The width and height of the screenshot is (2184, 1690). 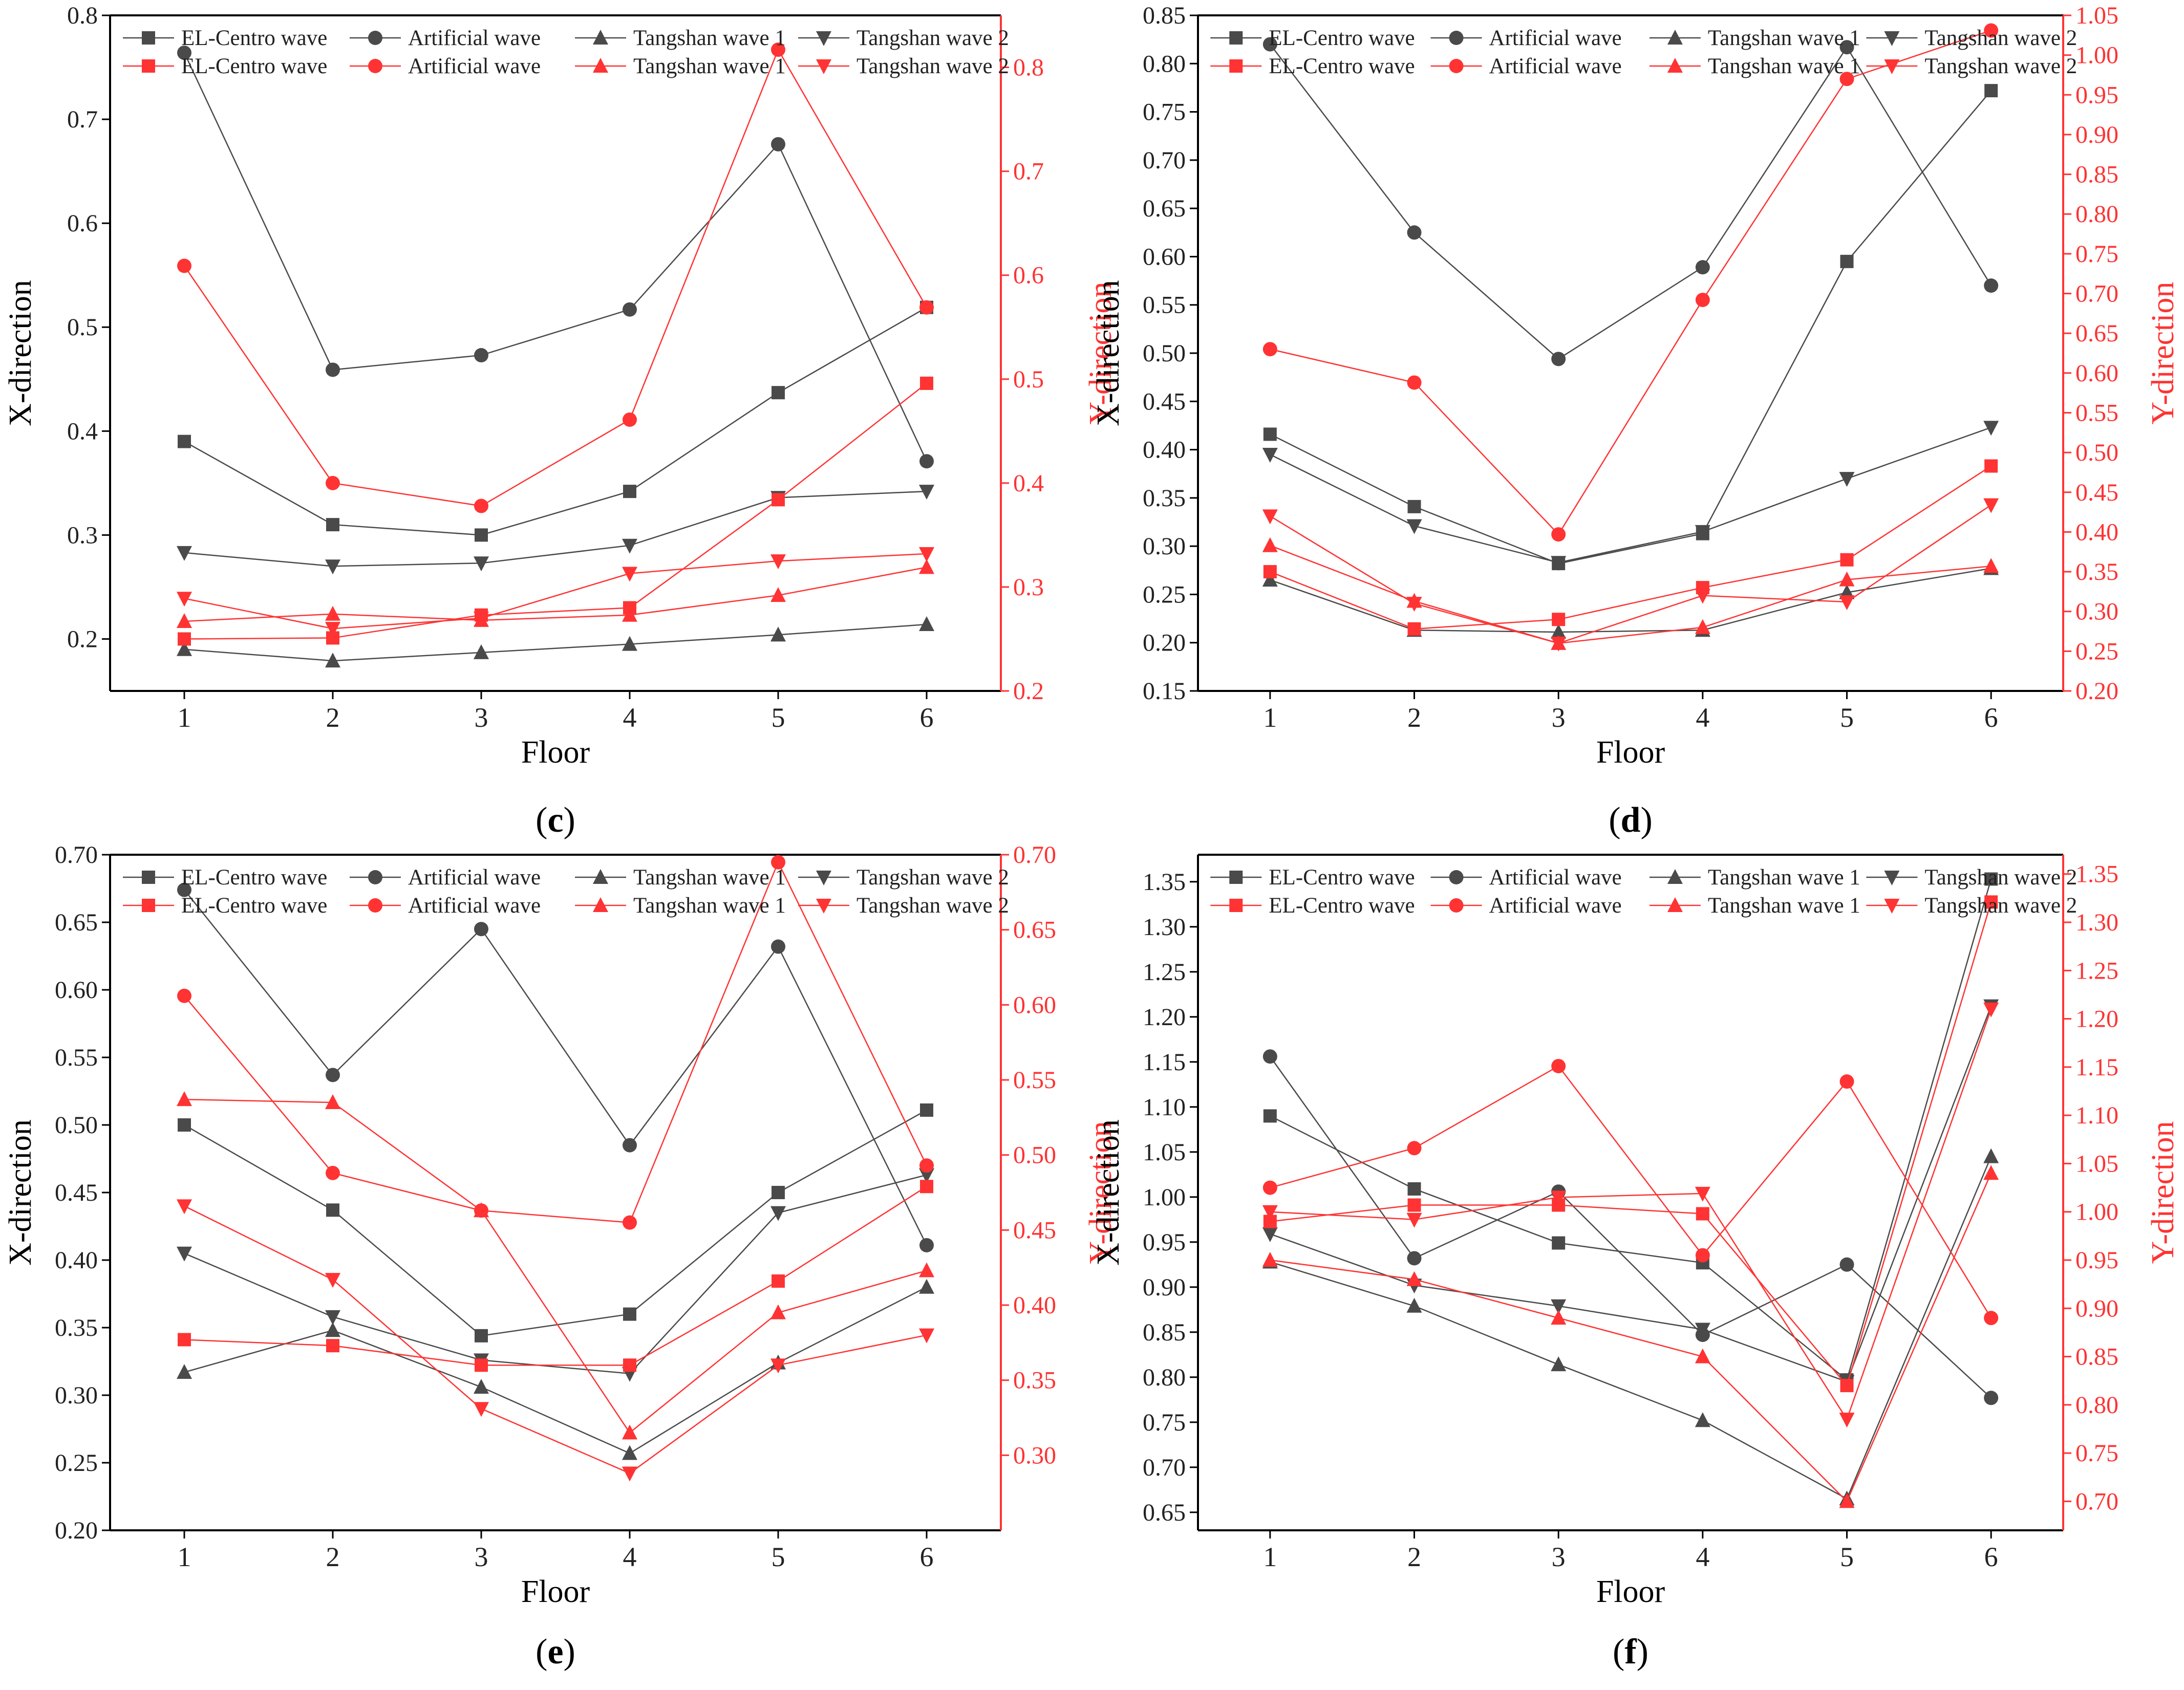 I want to click on panel-caption-letter: d, so click(x=1631, y=820).